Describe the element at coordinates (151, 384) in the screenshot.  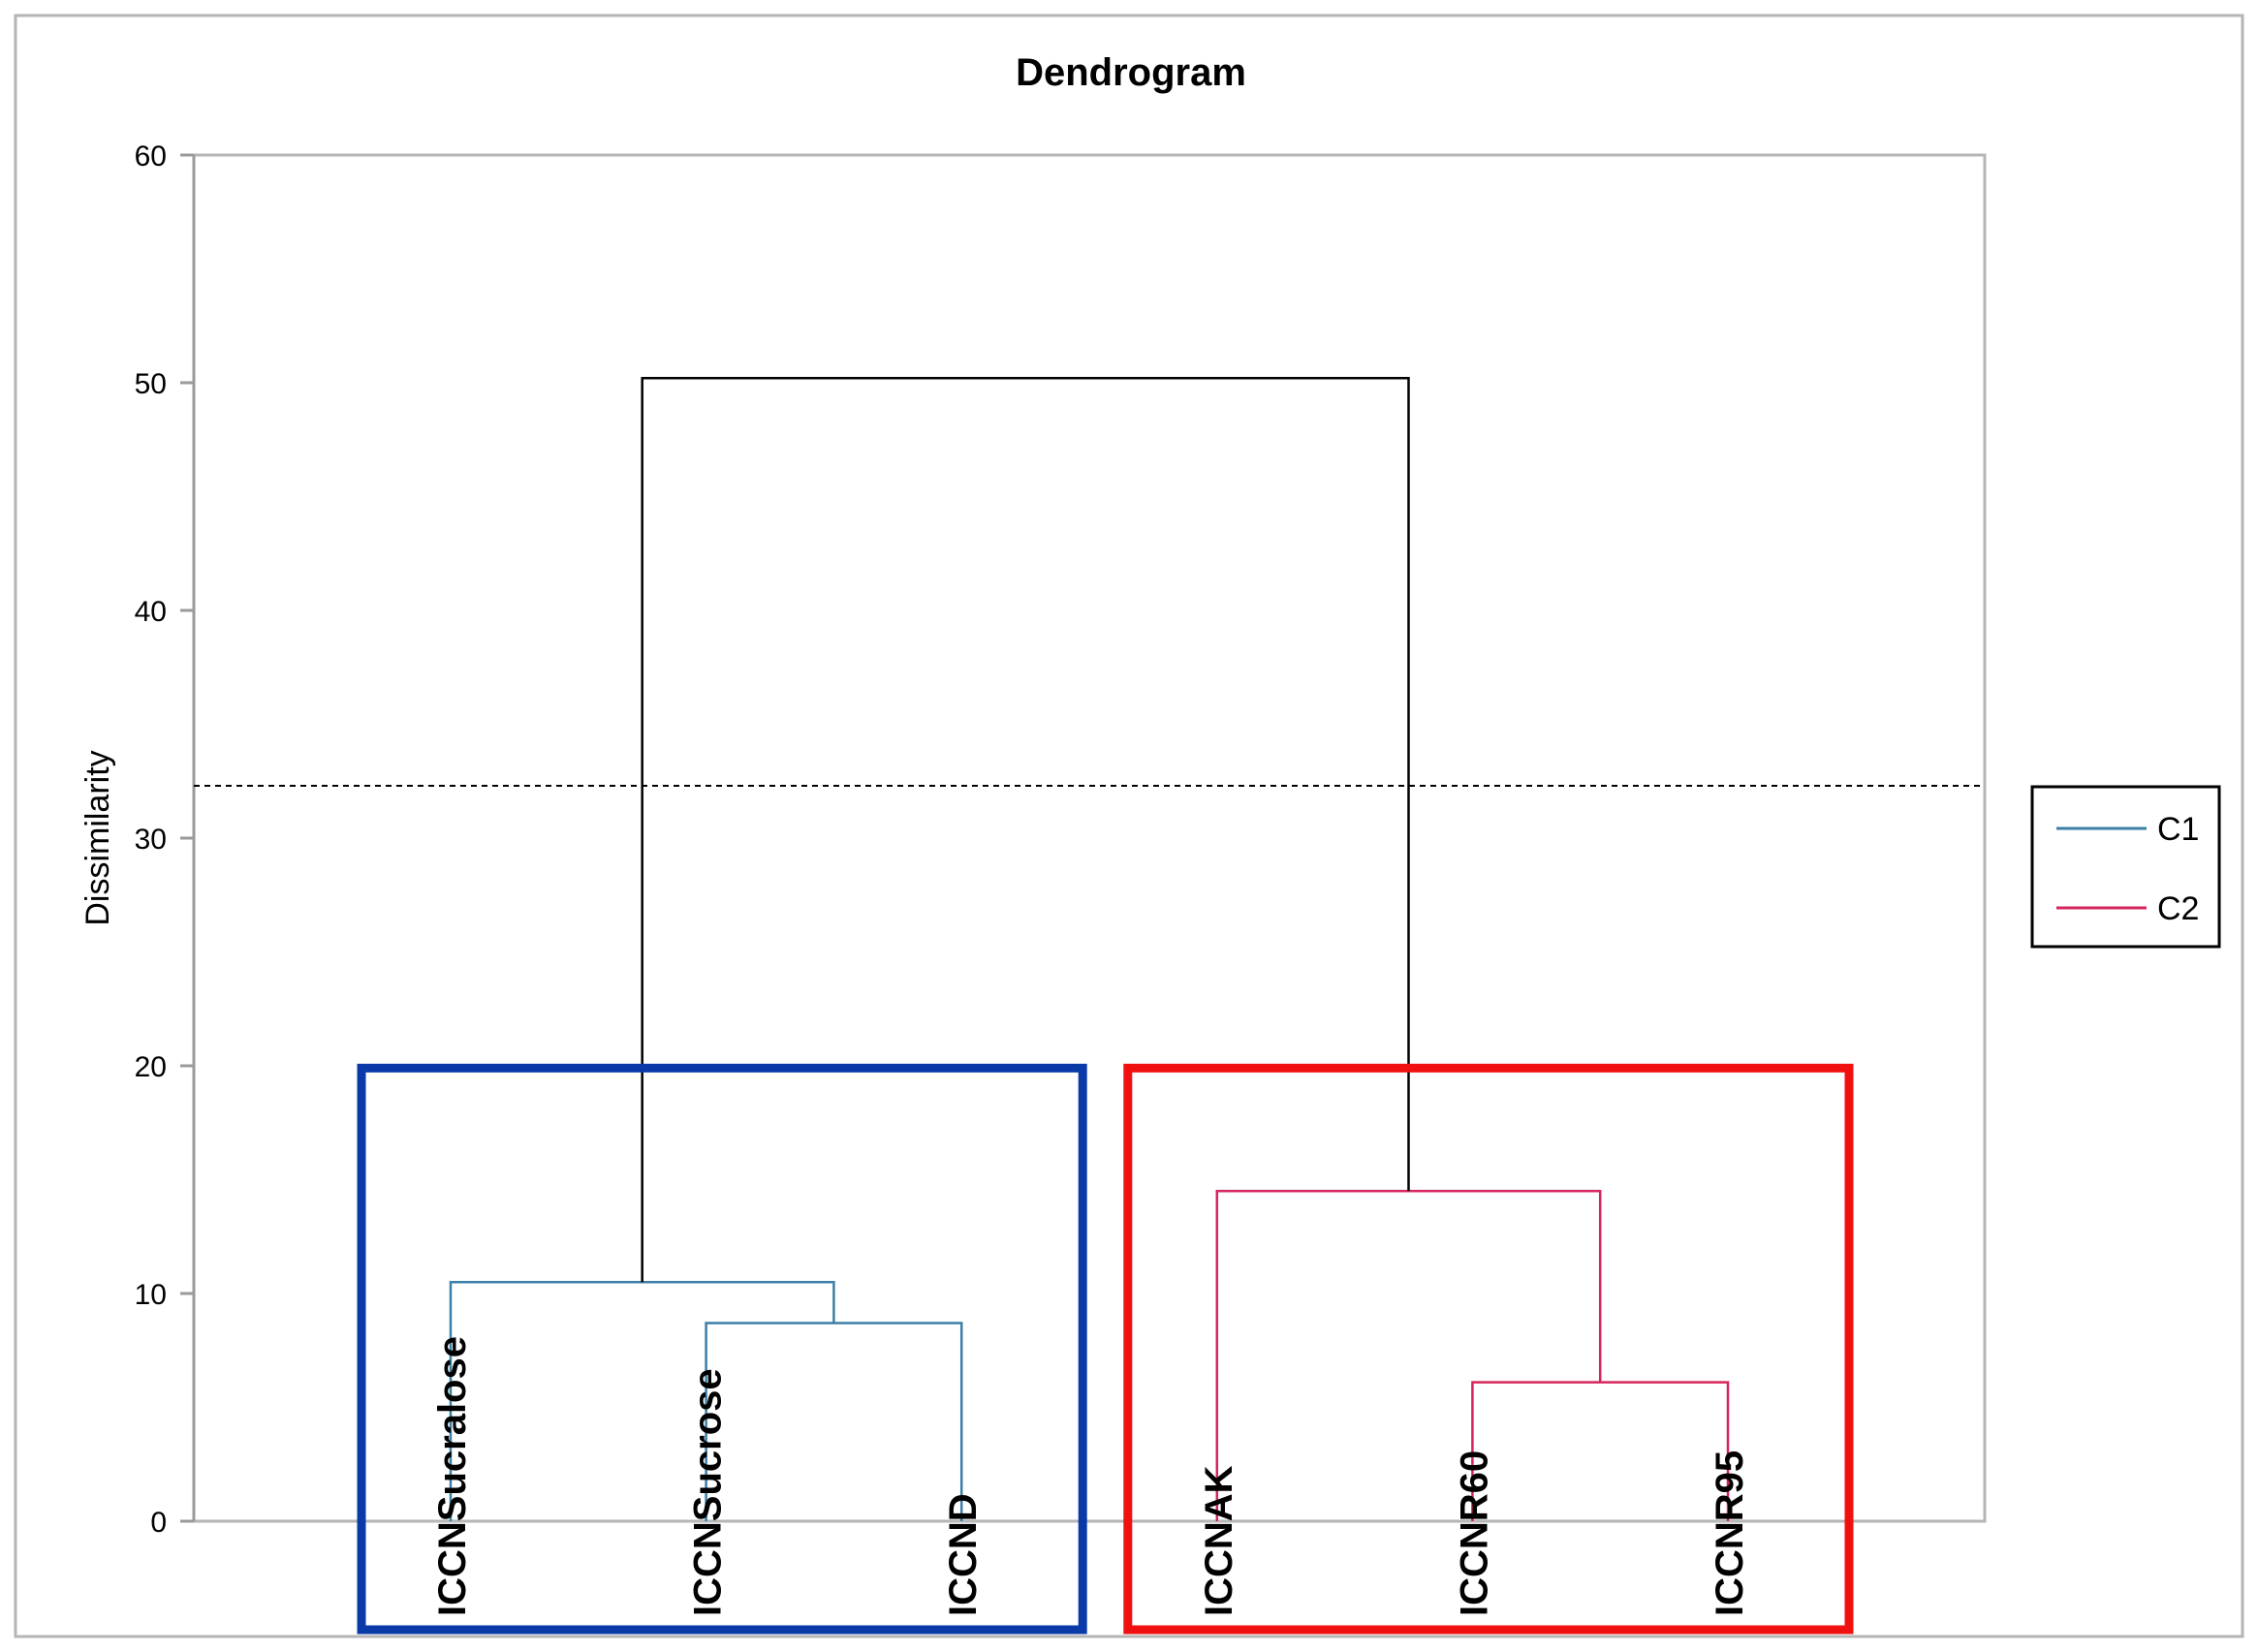
I see `y-tick-label: 50` at that location.